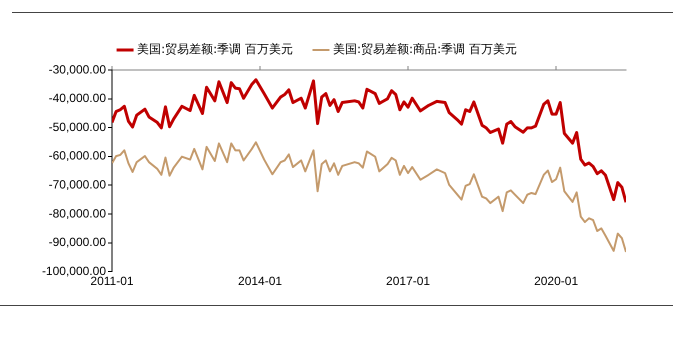 This screenshot has height=339, width=673. Describe the element at coordinates (77, 242) in the screenshot. I see `y-tick-label: -90,000.00` at that location.